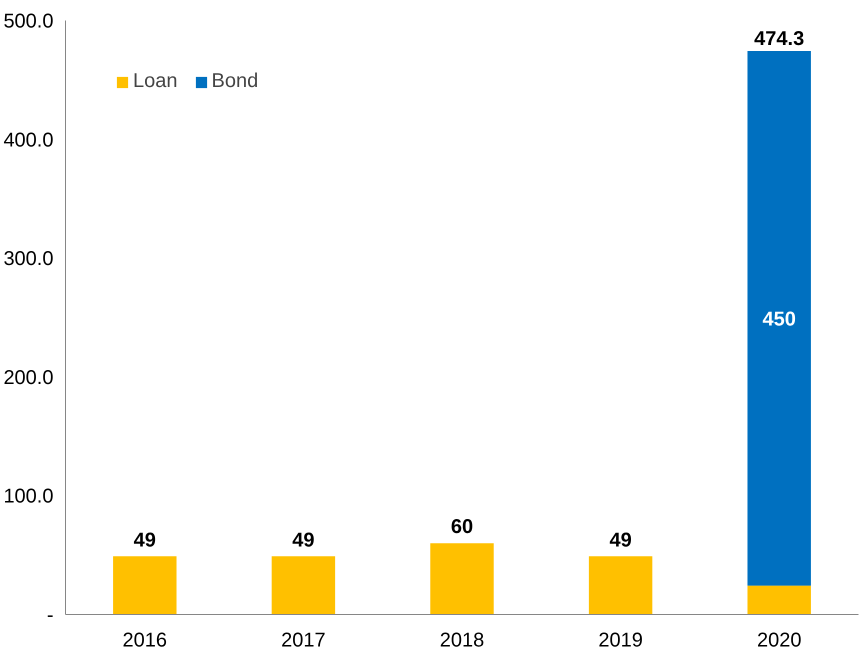 The height and width of the screenshot is (649, 862). I want to click on y-tick-label: 300.0, so click(28, 259).